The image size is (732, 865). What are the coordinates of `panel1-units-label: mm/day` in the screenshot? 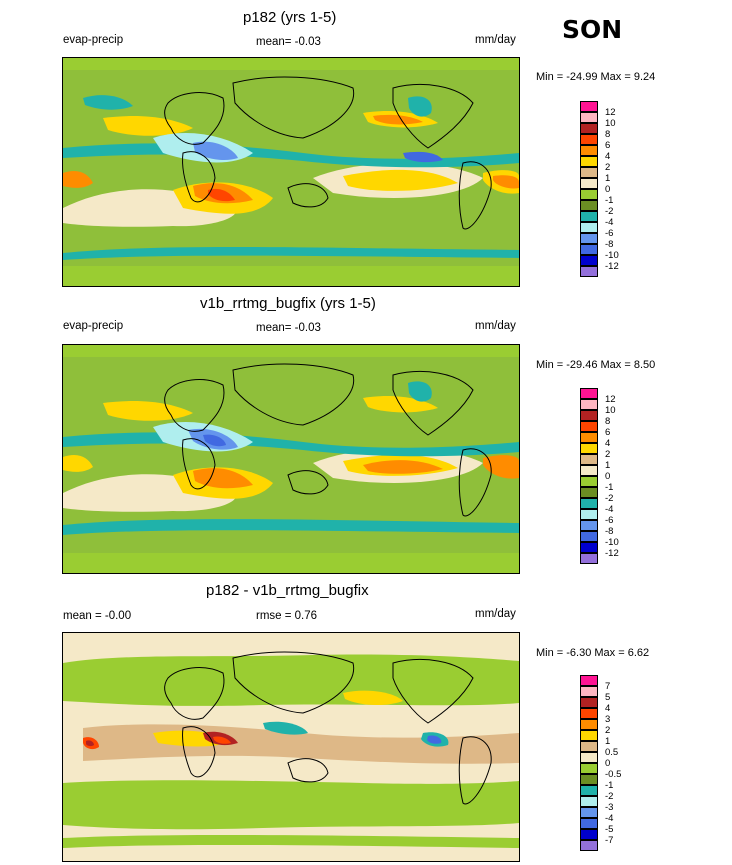 It's located at (495, 40).